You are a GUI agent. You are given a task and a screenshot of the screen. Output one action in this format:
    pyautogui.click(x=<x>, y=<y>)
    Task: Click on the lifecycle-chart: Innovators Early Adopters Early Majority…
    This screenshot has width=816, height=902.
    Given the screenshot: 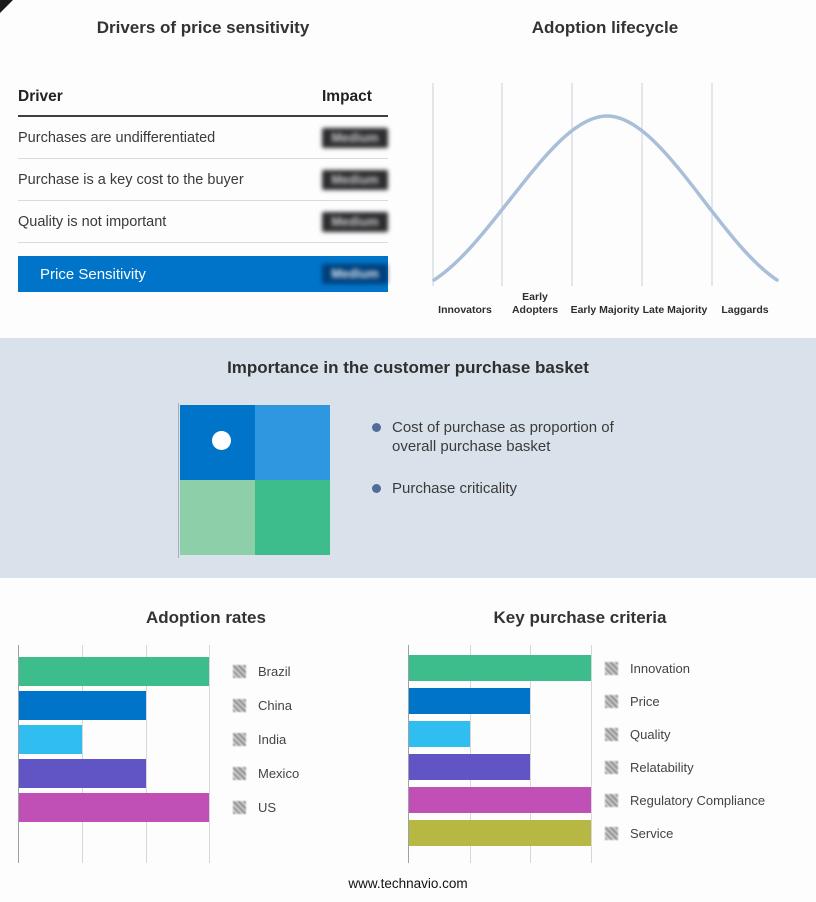 What is the action you would take?
    pyautogui.click(x=605, y=199)
    